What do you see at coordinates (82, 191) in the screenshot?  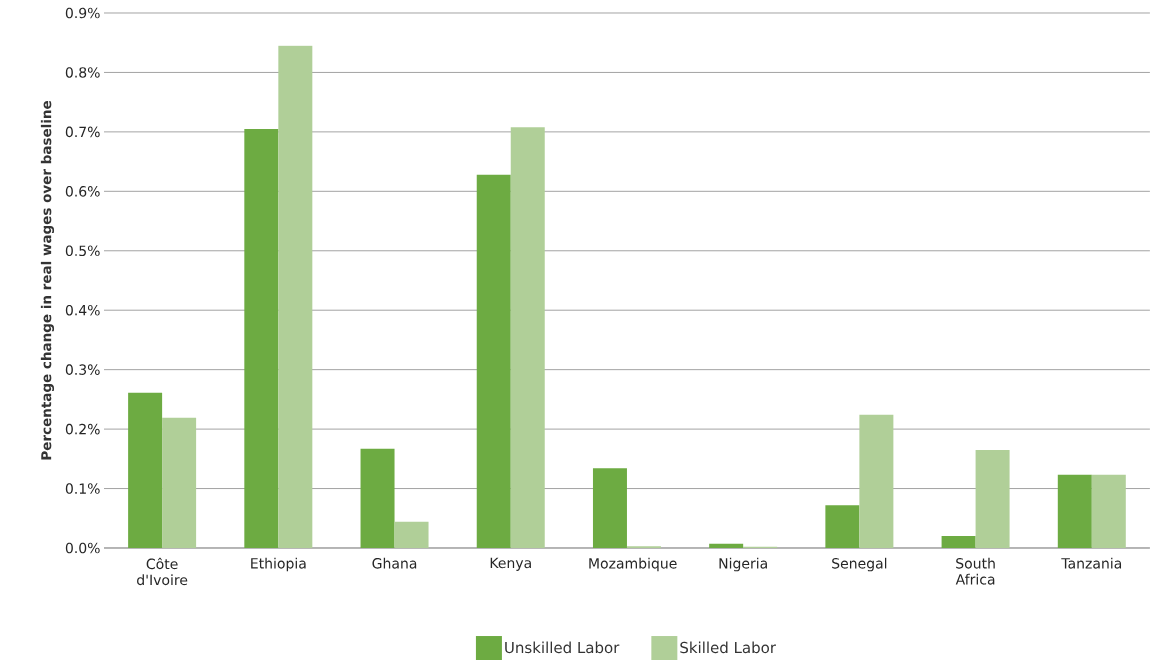 I see `y-tick-label: 0.6%` at bounding box center [82, 191].